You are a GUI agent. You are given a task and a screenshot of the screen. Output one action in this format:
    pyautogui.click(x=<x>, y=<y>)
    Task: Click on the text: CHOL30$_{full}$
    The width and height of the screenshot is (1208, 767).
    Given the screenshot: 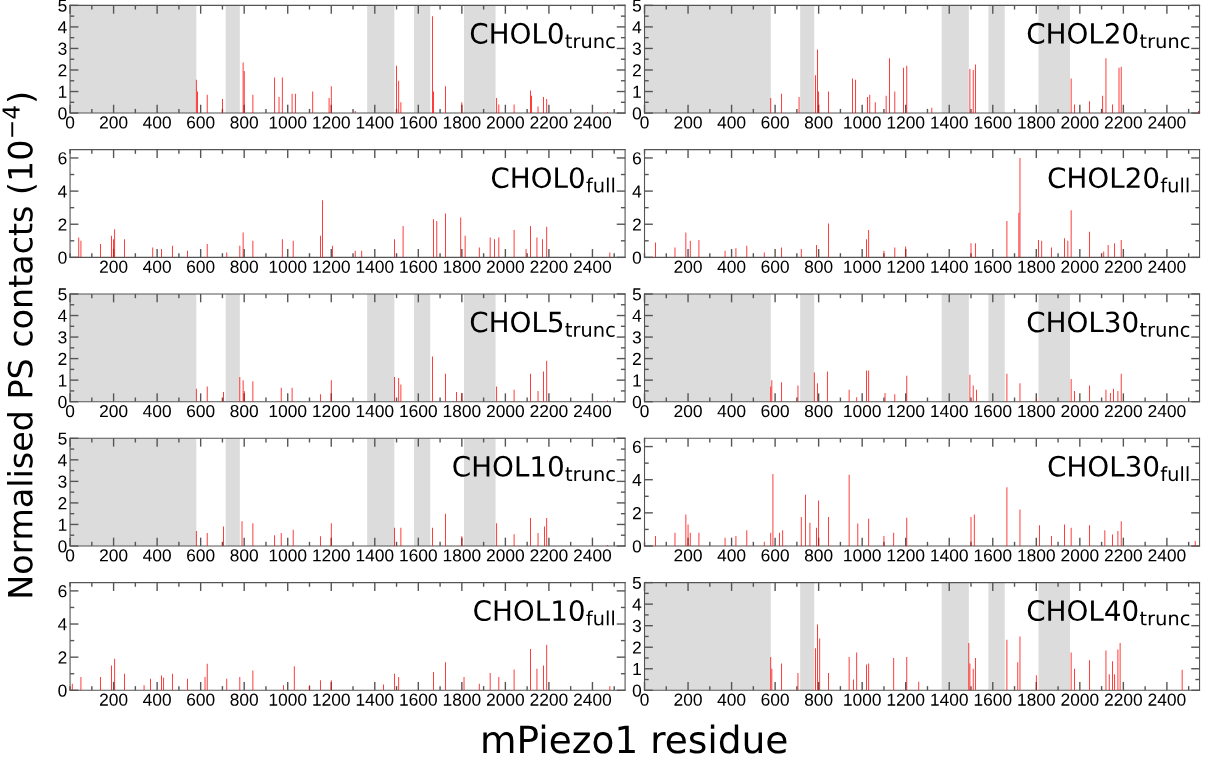 What is the action you would take?
    pyautogui.click(x=1118, y=468)
    